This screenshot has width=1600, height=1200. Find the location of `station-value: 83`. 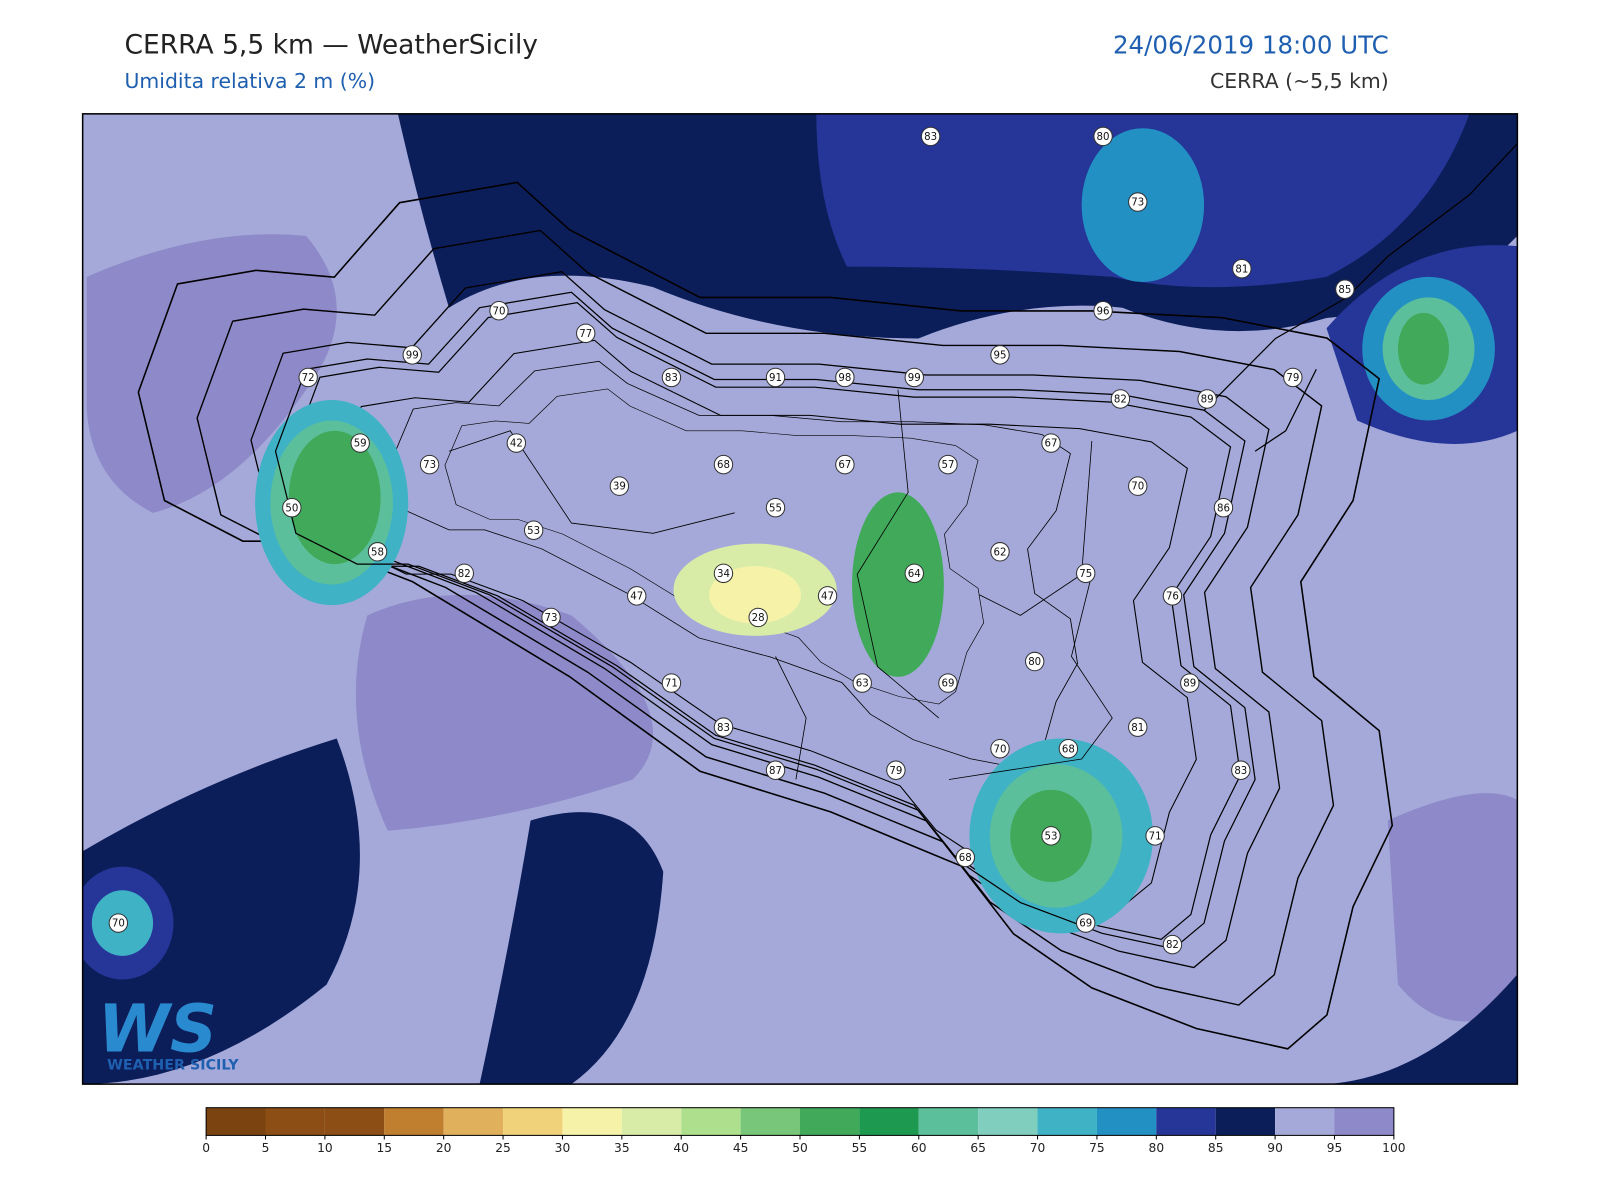

station-value: 83 is located at coordinates (723, 728).